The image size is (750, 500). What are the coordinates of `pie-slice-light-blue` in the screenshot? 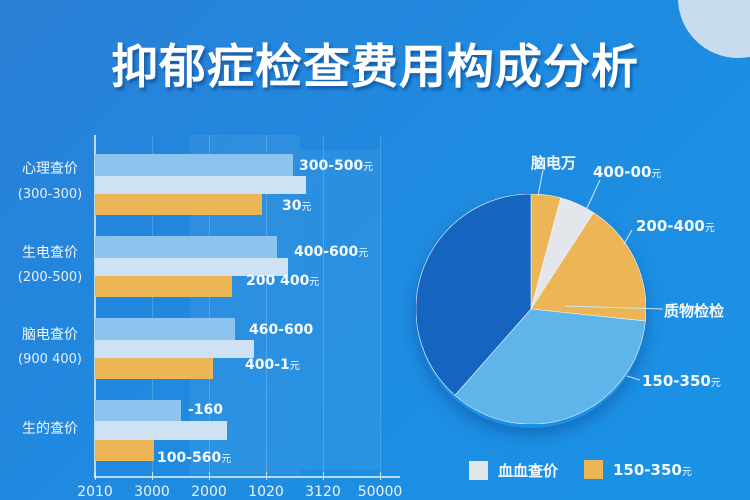 It's located at (550, 366).